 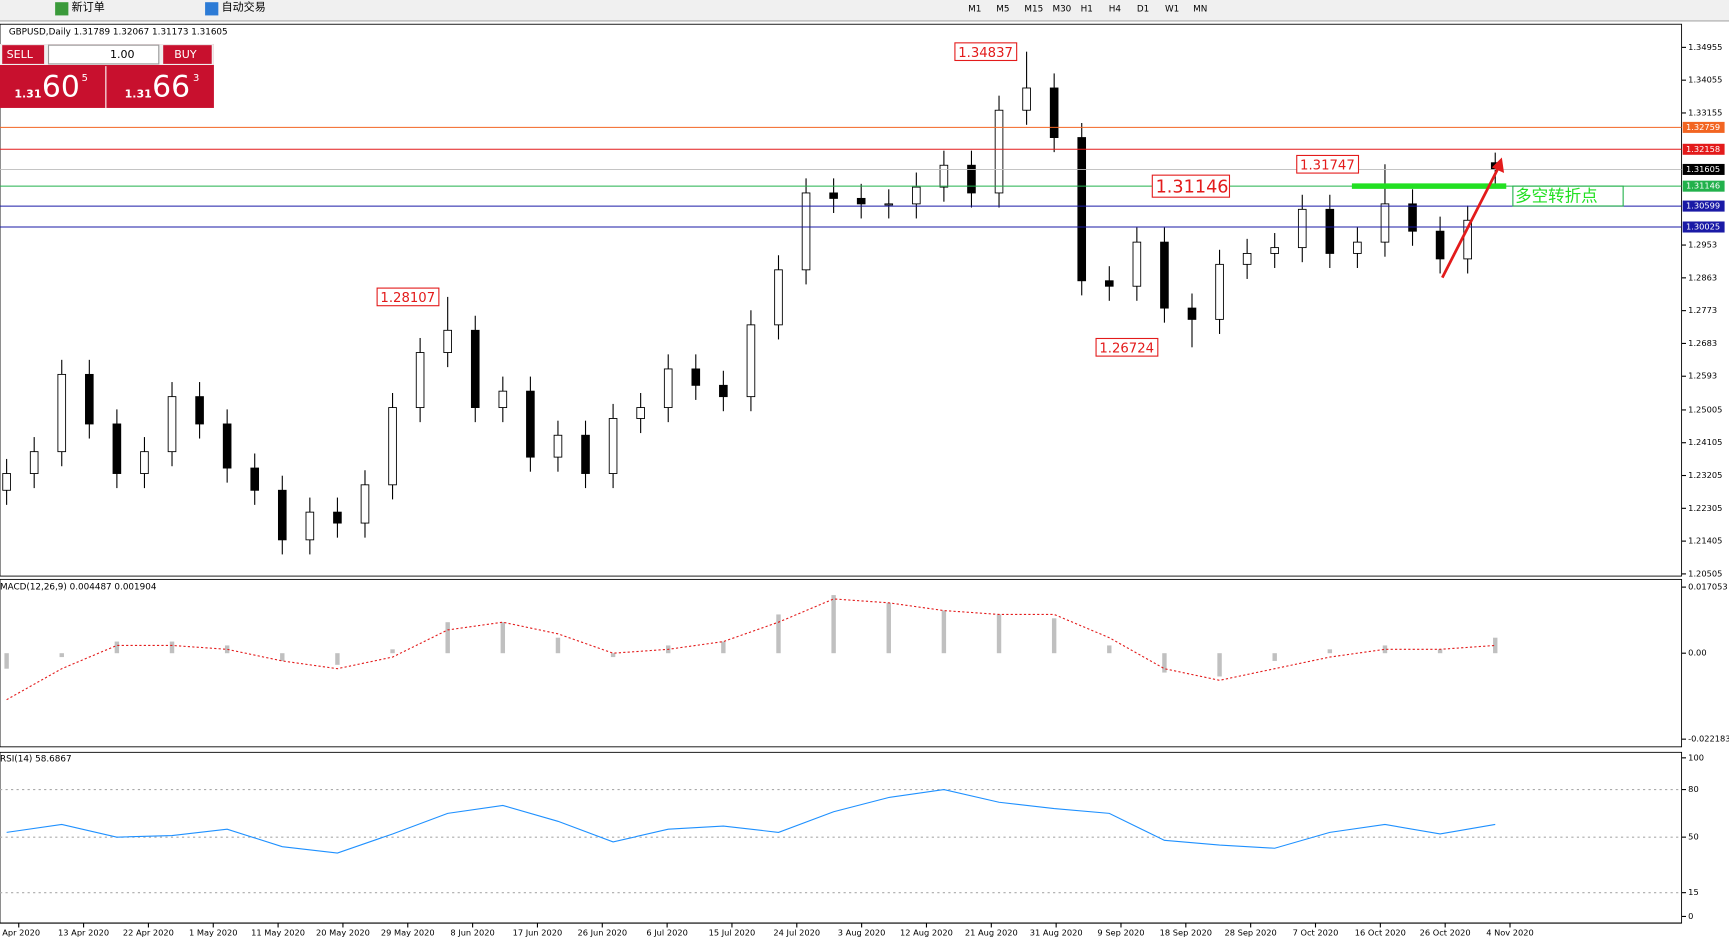 I want to click on new-order: 新订单, so click(x=88, y=7).